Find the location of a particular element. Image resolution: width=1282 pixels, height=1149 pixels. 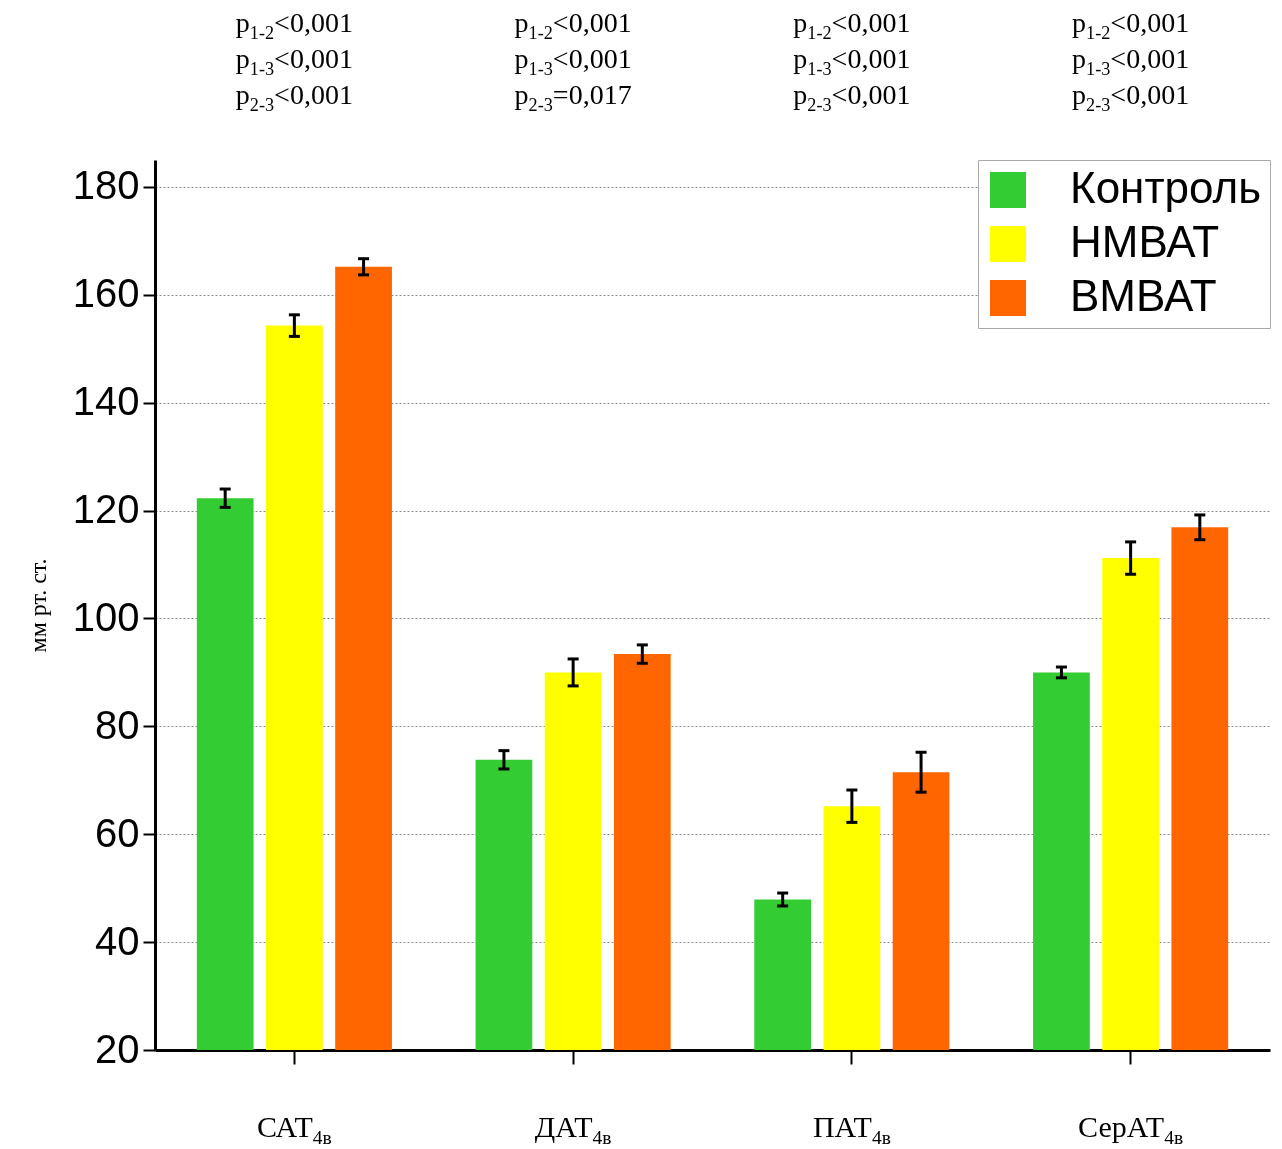

text: p$_{2-3}$=0,017 is located at coordinates (573, 97).